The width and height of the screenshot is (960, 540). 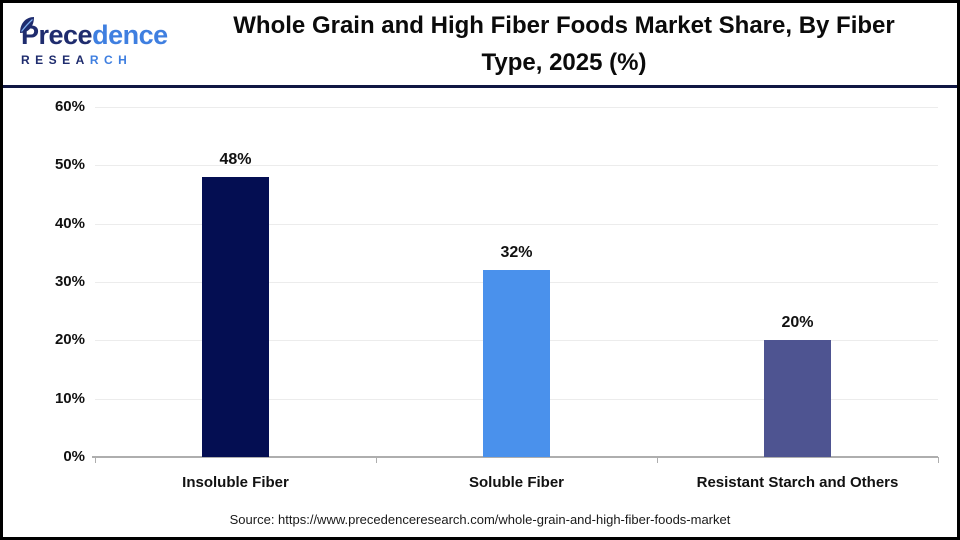 I want to click on y-tick-label-30: 30%, so click(x=69, y=281).